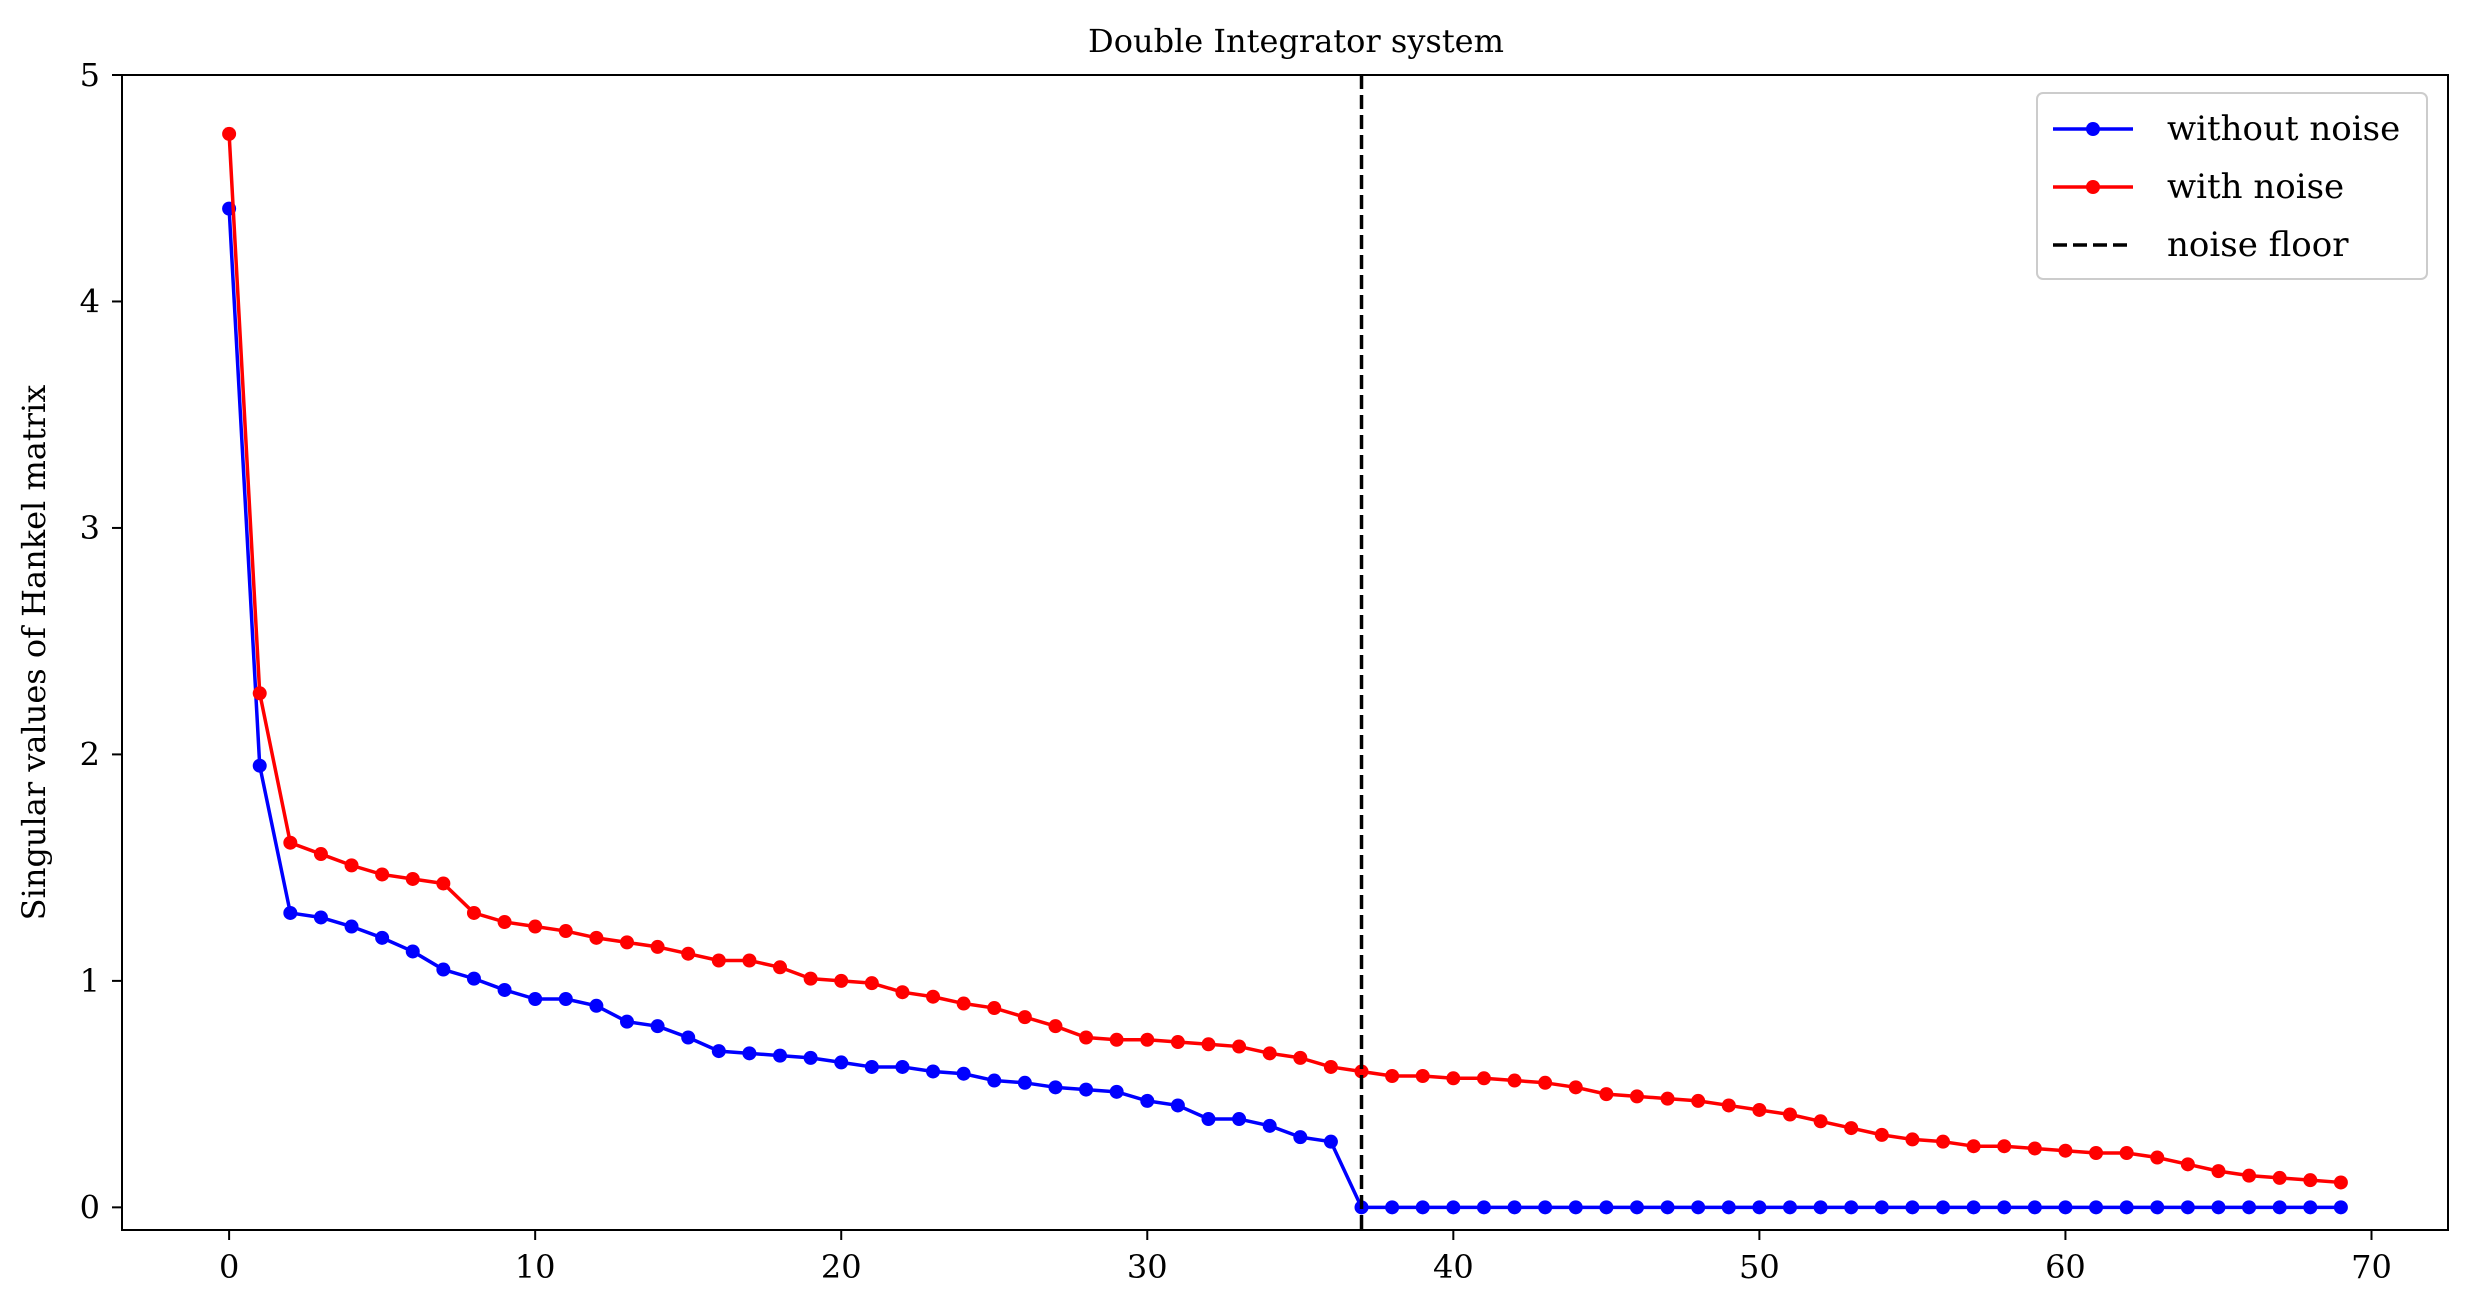 The height and width of the screenshot is (1315, 2470). I want to click on x-tick-label: 60, so click(2065, 1267).